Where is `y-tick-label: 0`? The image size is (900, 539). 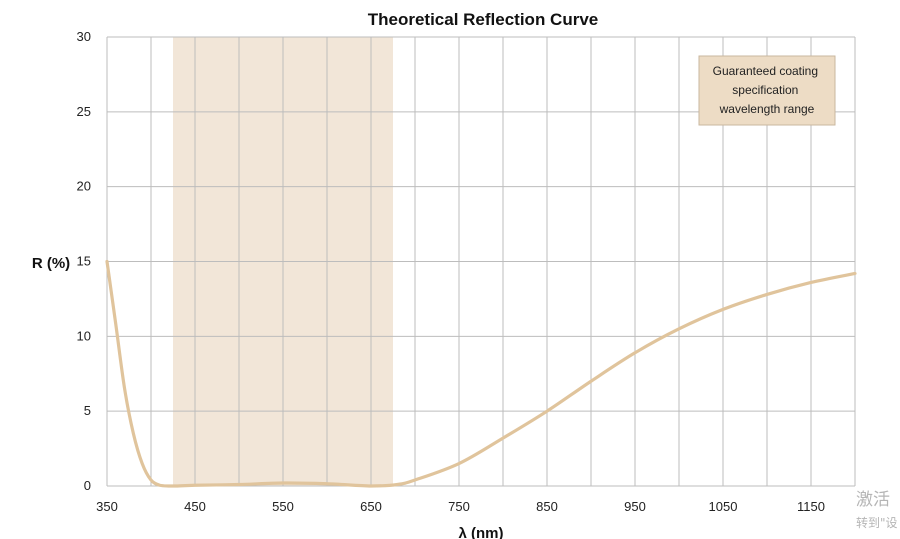 y-tick-label: 0 is located at coordinates (87, 485).